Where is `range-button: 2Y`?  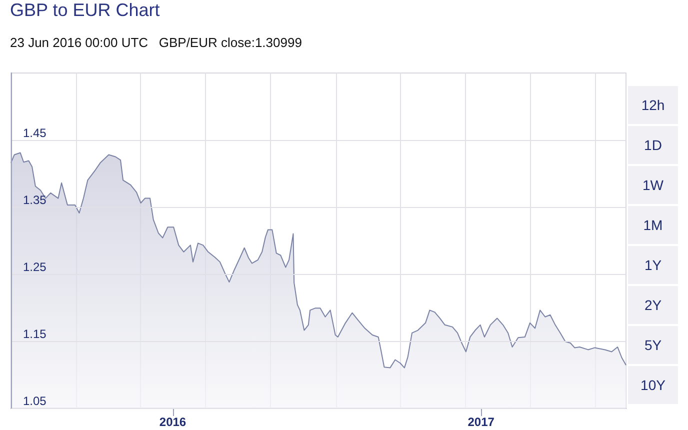 range-button: 2Y is located at coordinates (653, 305).